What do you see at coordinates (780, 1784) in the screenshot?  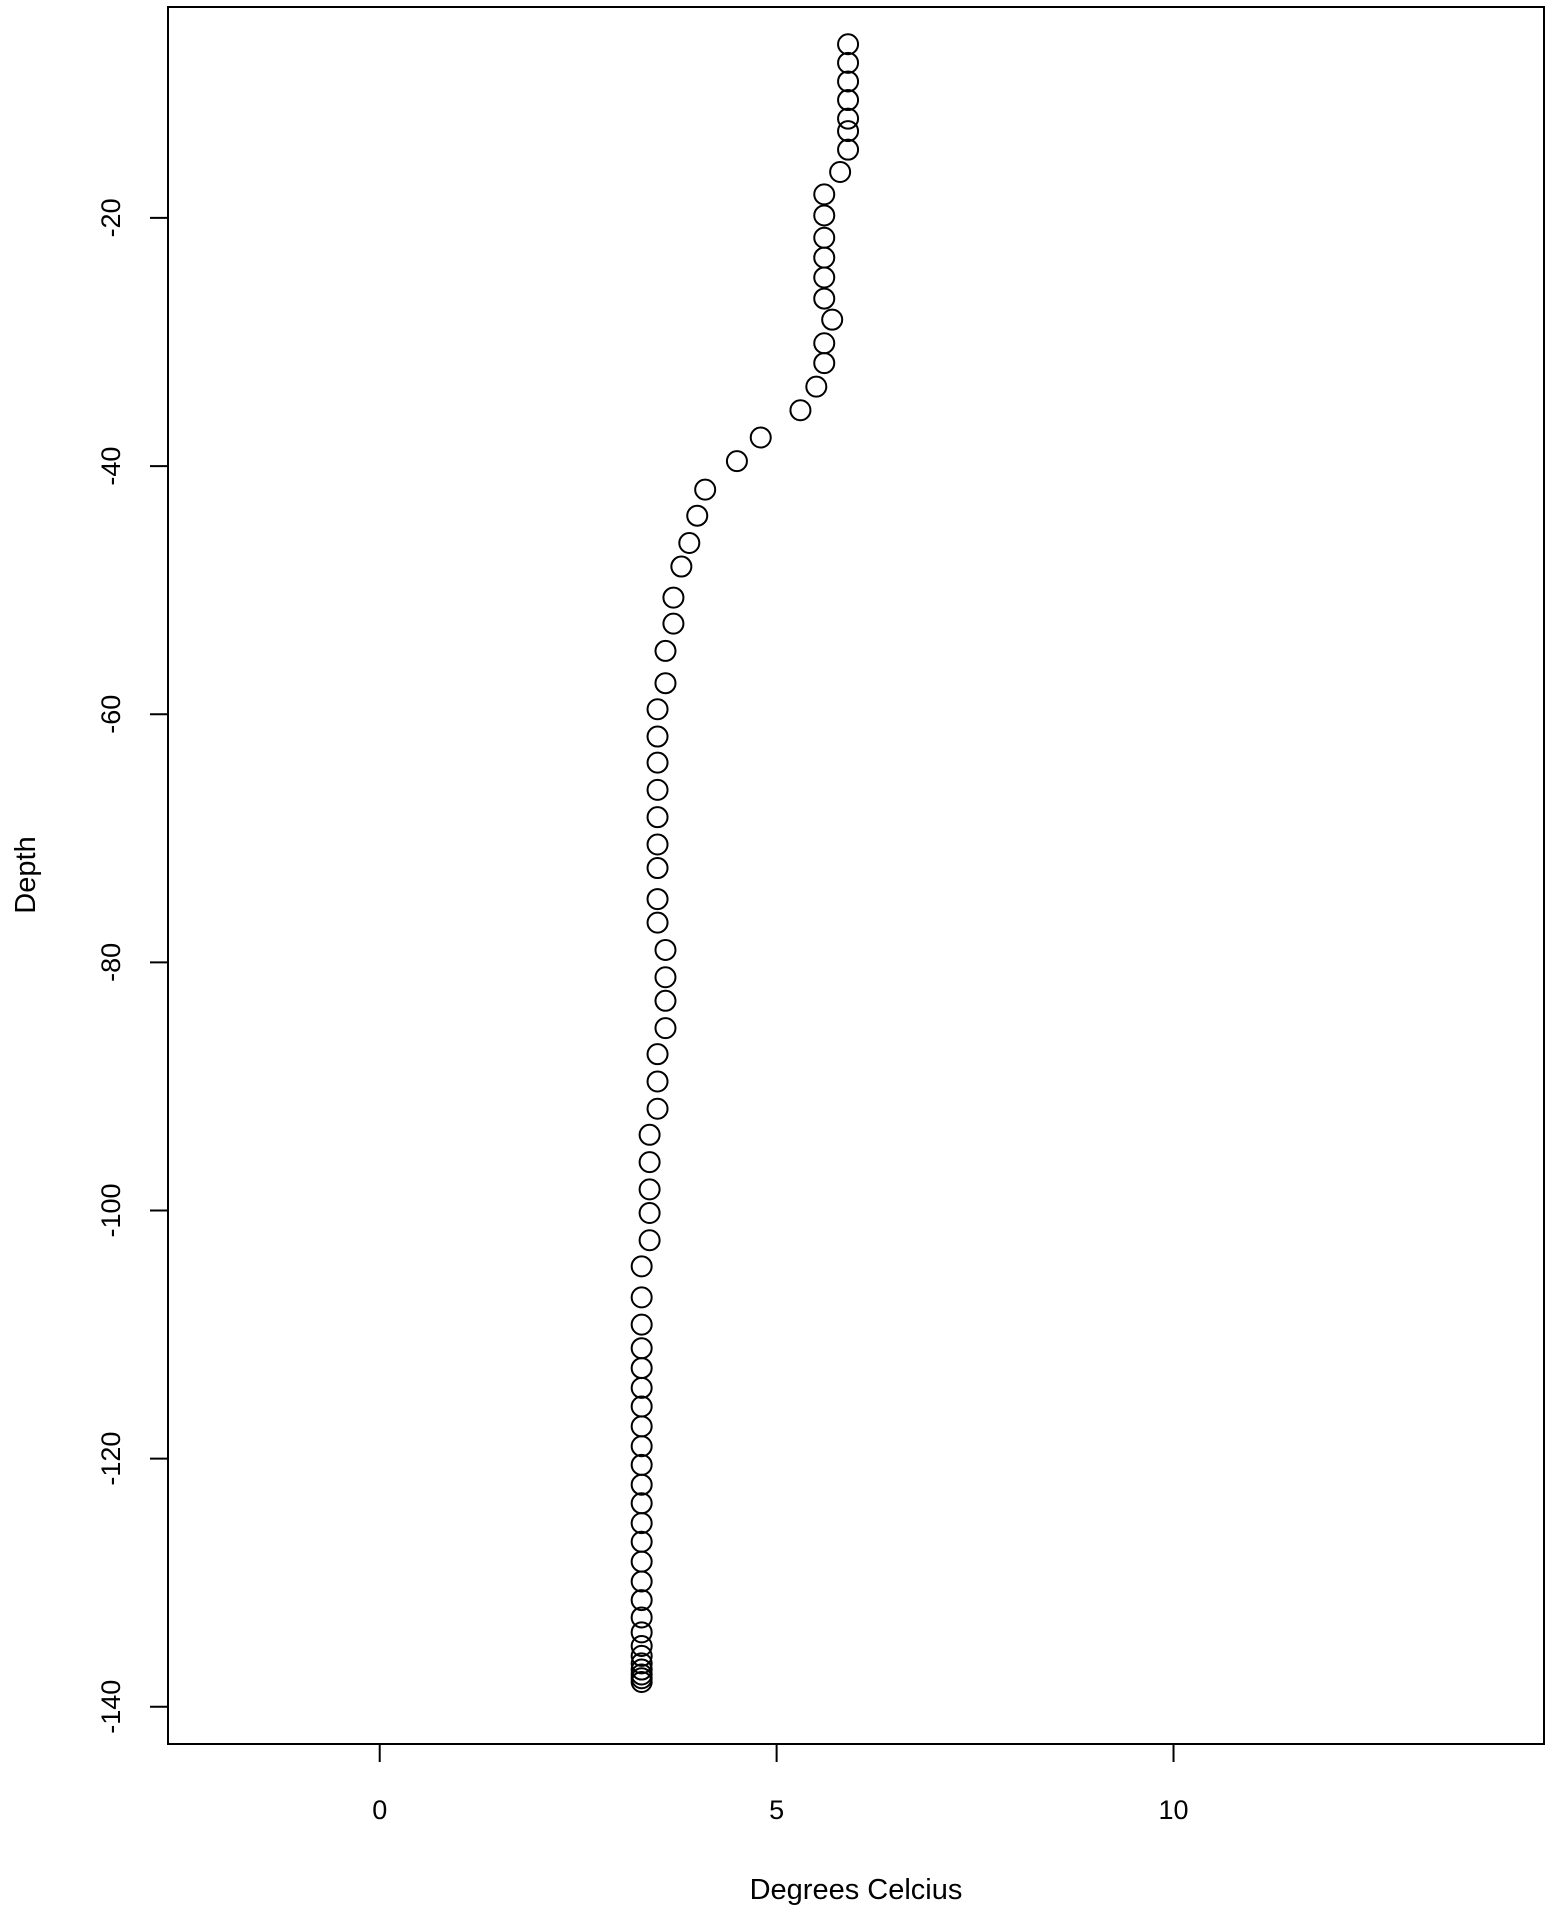 I see `x-axis: 0 5 10` at bounding box center [780, 1784].